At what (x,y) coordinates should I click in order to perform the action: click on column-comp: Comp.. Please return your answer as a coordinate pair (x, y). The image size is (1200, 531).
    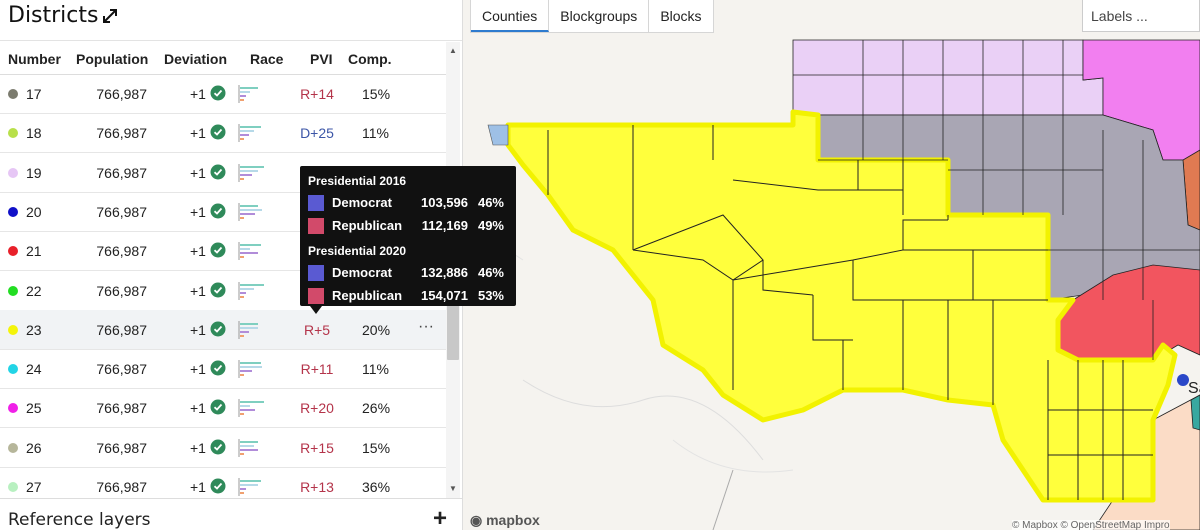
    Looking at the image, I should click on (370, 59).